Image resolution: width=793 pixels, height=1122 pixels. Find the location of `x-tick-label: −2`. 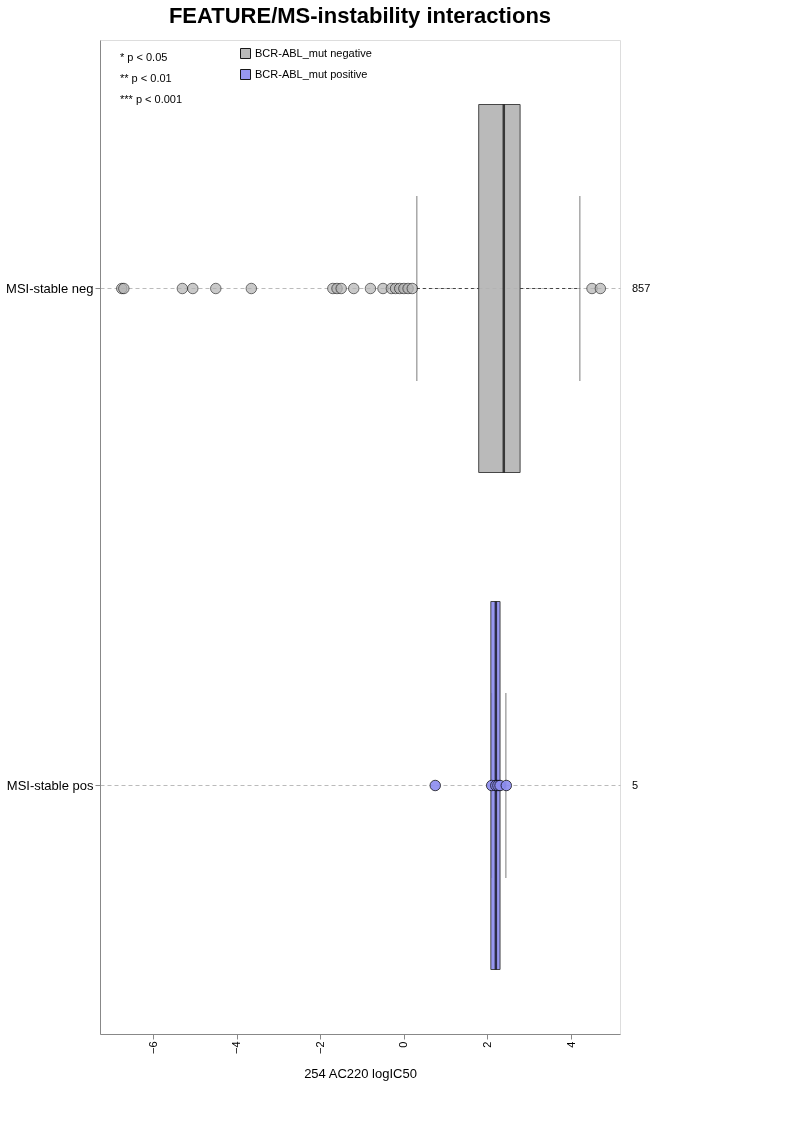

x-tick-label: −2 is located at coordinates (319, 1048).